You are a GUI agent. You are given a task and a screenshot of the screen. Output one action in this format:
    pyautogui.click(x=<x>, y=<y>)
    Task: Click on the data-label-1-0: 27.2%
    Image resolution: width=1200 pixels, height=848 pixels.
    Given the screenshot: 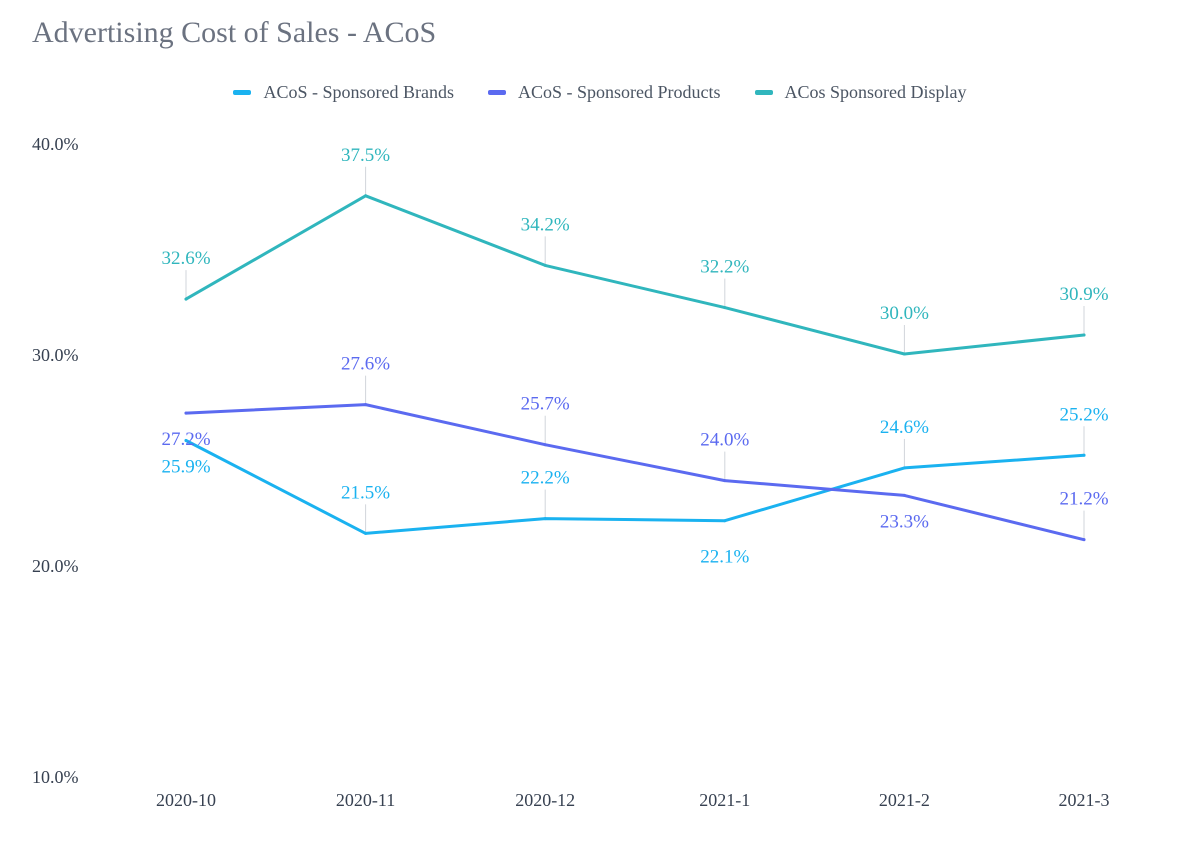 What is the action you would take?
    pyautogui.click(x=185, y=439)
    